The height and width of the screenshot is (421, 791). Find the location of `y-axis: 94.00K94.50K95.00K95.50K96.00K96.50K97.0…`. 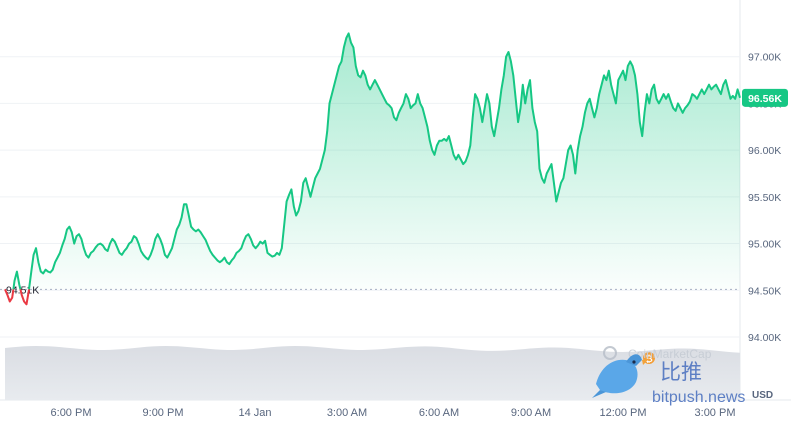

y-axis: 94.00K94.50K95.00K95.50K96.00K96.50K97.0… is located at coordinates (764, 198).